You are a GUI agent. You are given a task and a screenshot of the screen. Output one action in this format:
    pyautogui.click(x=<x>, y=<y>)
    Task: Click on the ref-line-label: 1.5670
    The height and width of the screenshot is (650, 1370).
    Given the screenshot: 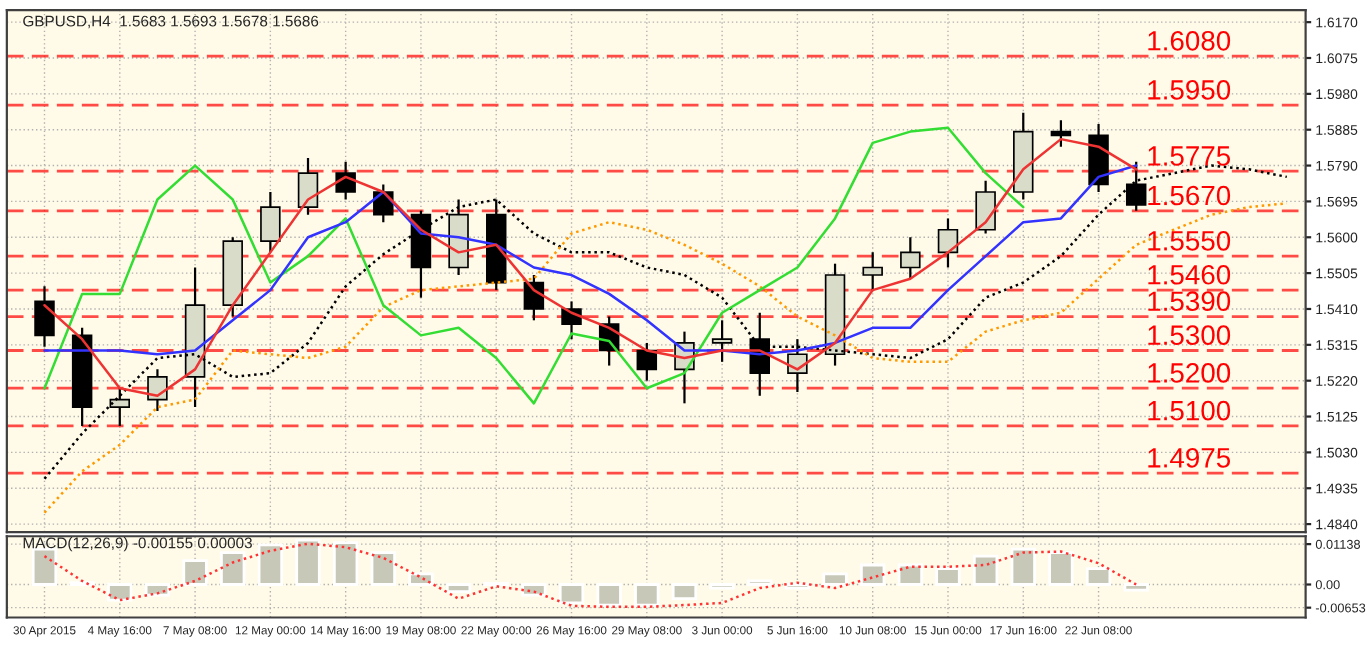 What is the action you would take?
    pyautogui.click(x=1189, y=195)
    